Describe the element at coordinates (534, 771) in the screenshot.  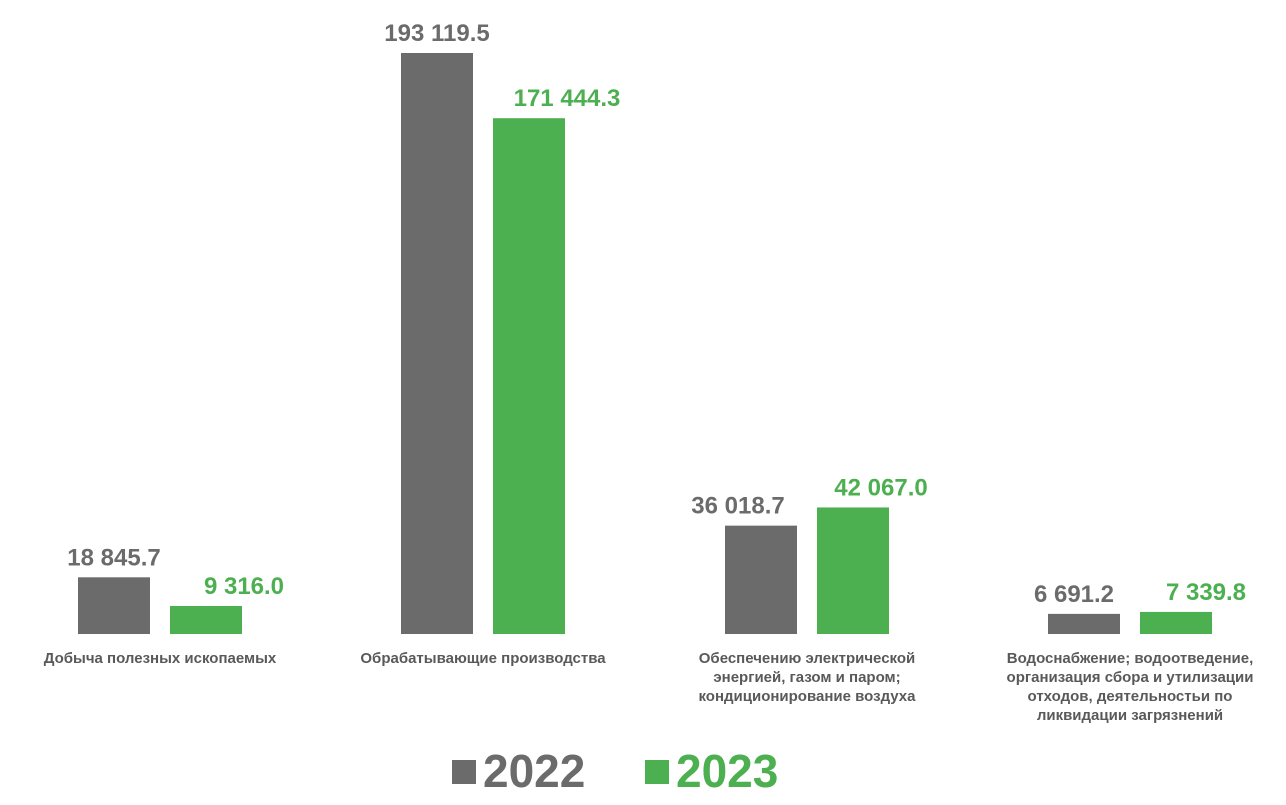
I see `legend-label-2022: 2022` at that location.